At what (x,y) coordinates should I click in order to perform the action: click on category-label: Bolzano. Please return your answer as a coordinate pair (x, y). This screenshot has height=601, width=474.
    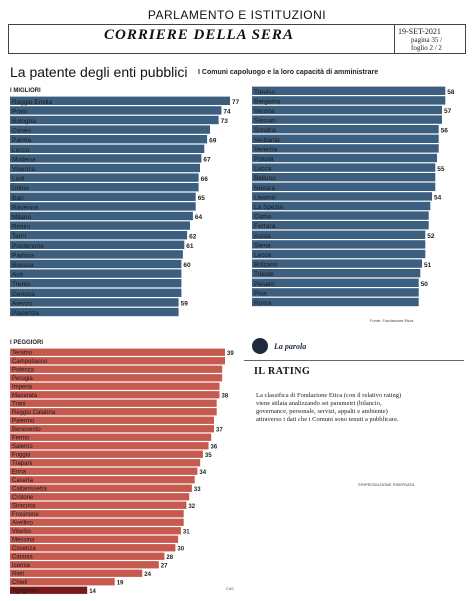
    Looking at the image, I should click on (266, 265).